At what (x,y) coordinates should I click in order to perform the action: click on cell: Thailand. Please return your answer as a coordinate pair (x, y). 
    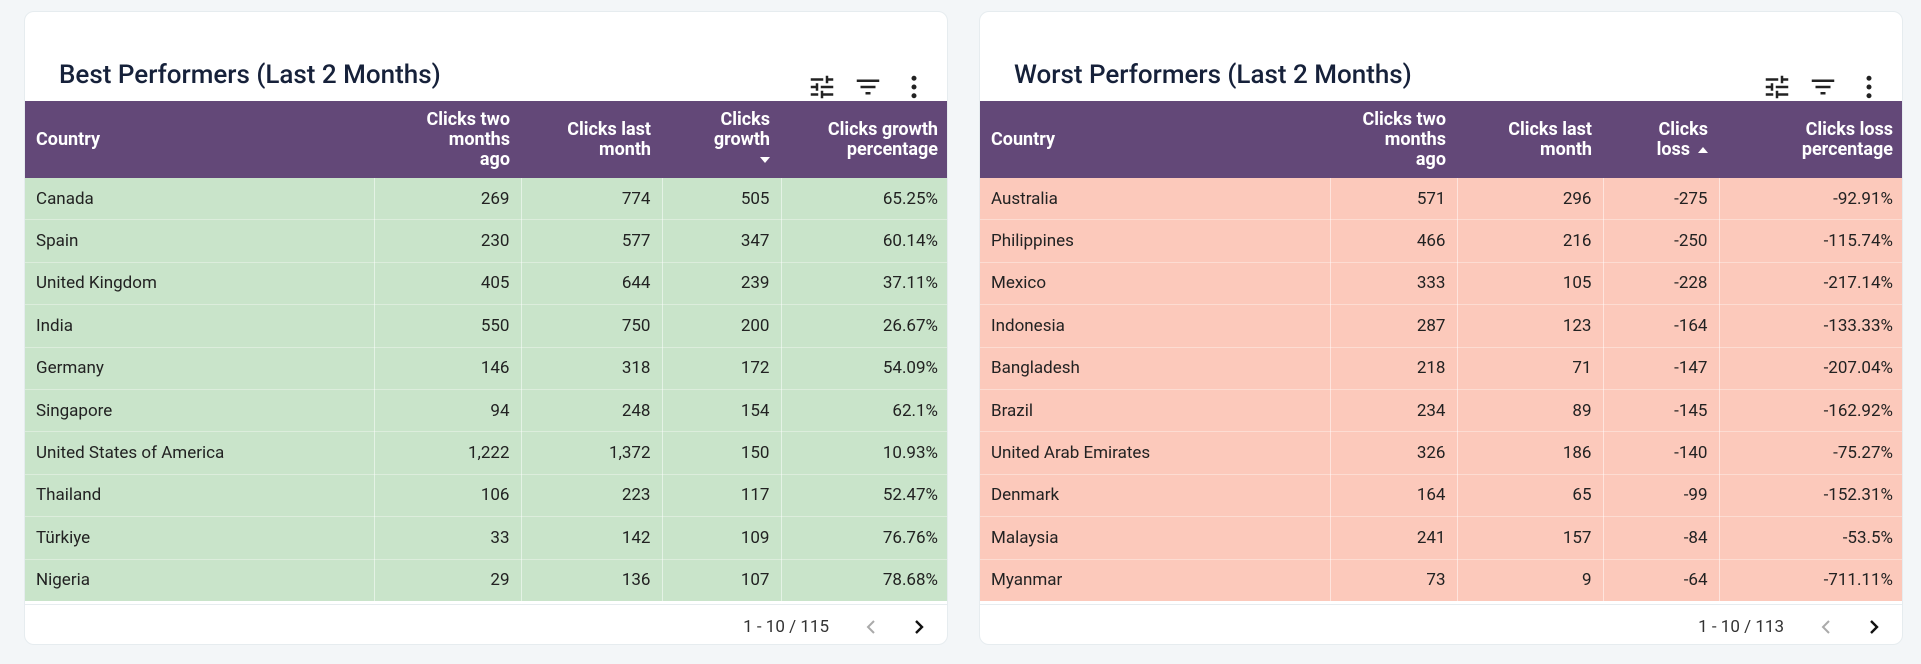
    Looking at the image, I should click on (200, 496).